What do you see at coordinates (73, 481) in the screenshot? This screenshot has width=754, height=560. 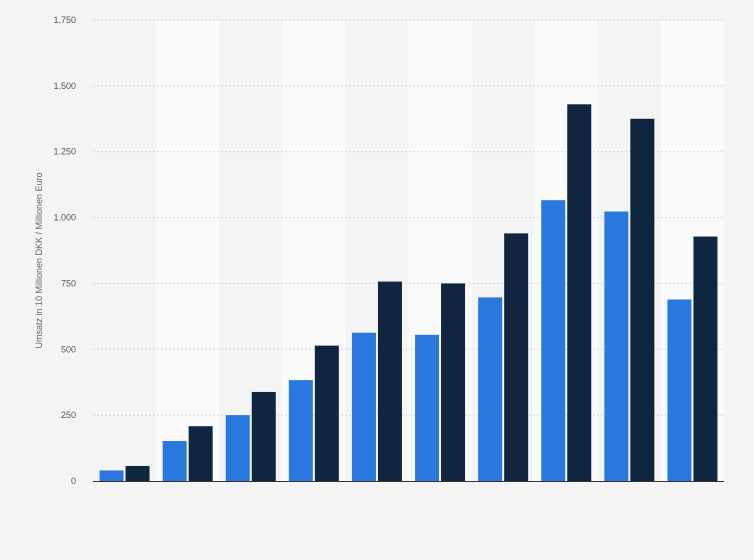 I see `y-tick-label: 0` at bounding box center [73, 481].